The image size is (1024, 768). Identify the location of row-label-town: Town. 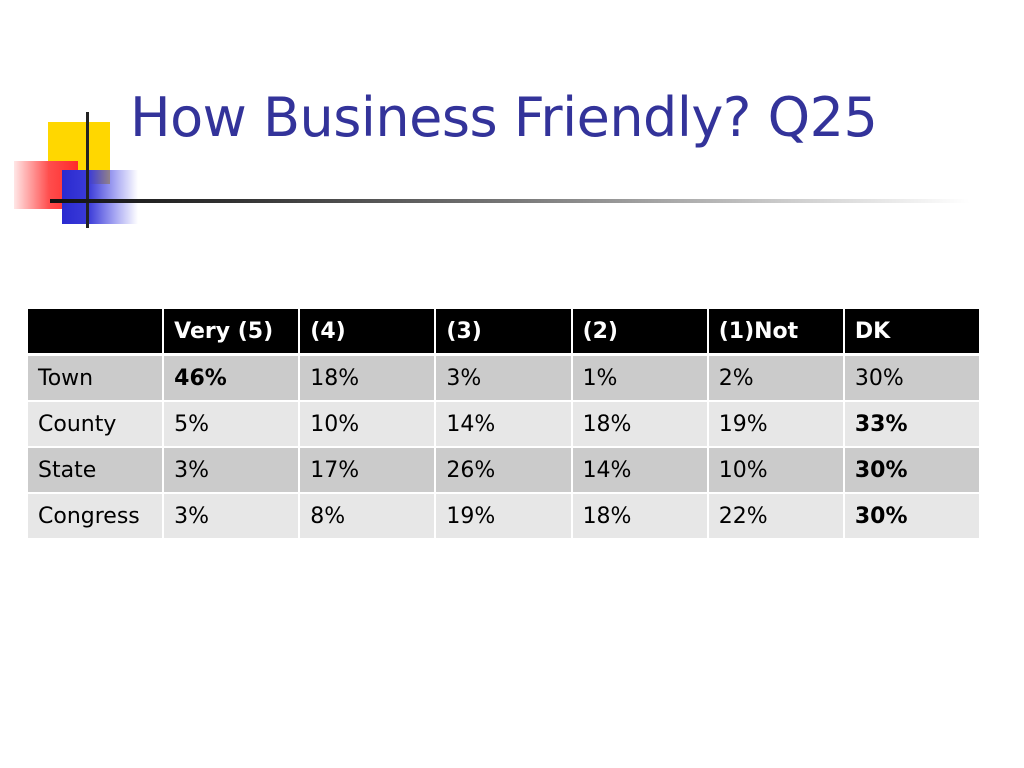
(95, 377).